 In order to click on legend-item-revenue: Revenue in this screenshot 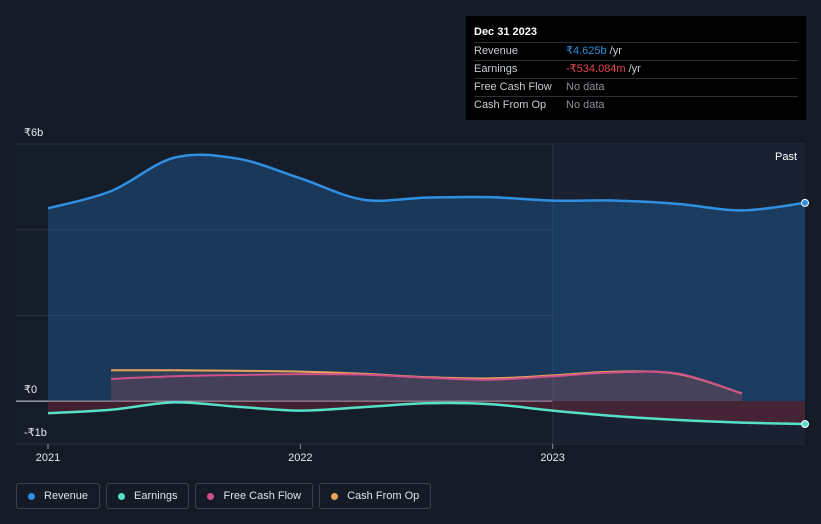, I will do `click(58, 496)`.